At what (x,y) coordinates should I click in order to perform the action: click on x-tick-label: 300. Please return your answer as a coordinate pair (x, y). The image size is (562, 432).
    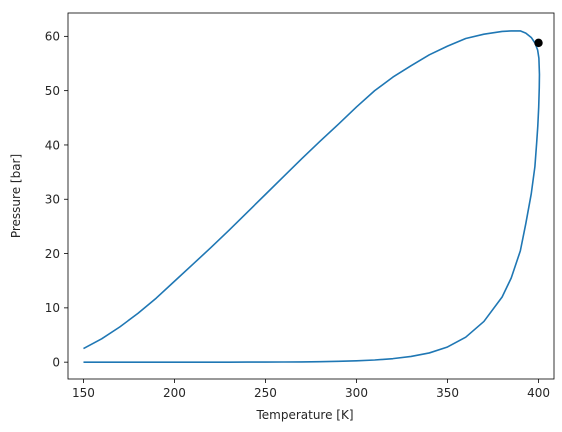
    Looking at the image, I should click on (356, 393).